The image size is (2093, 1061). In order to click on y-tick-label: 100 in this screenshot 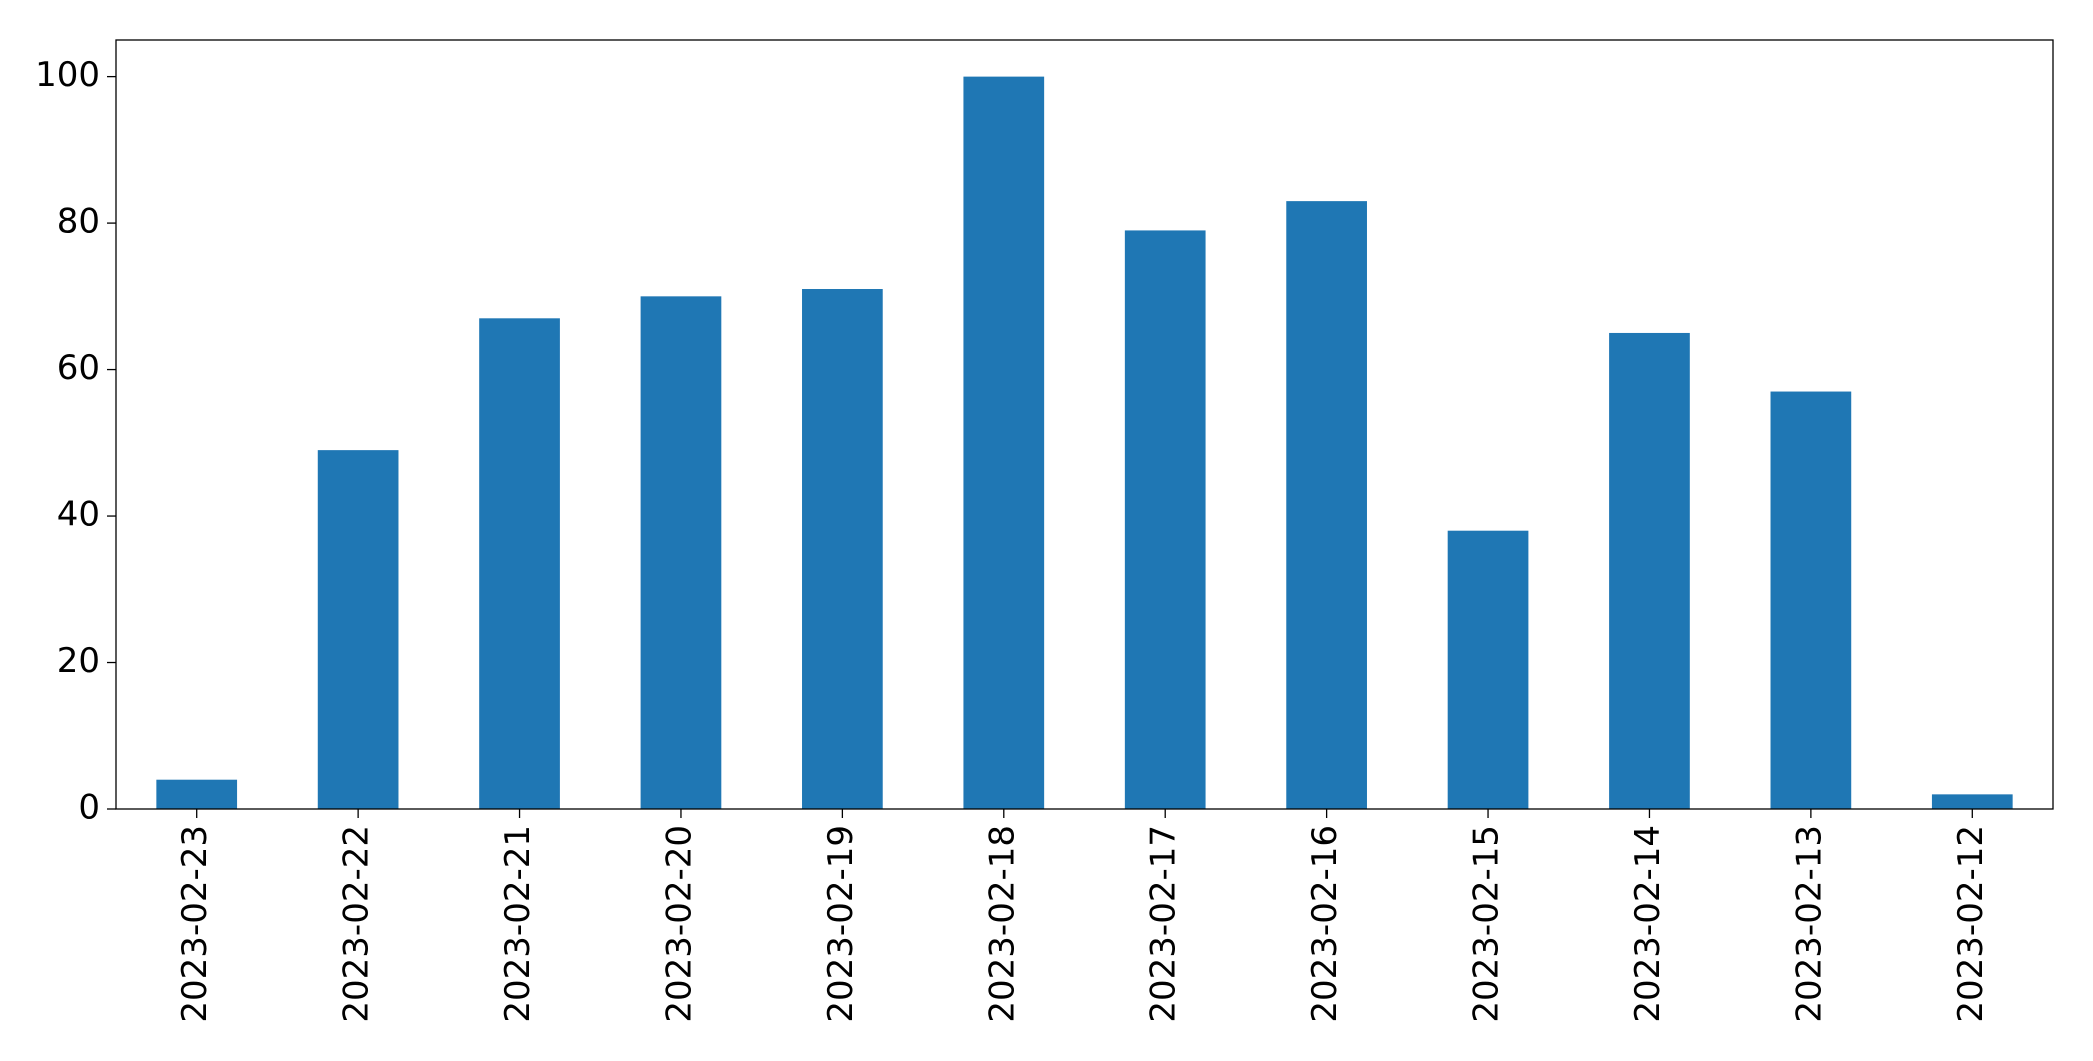, I will do `click(67, 75)`.